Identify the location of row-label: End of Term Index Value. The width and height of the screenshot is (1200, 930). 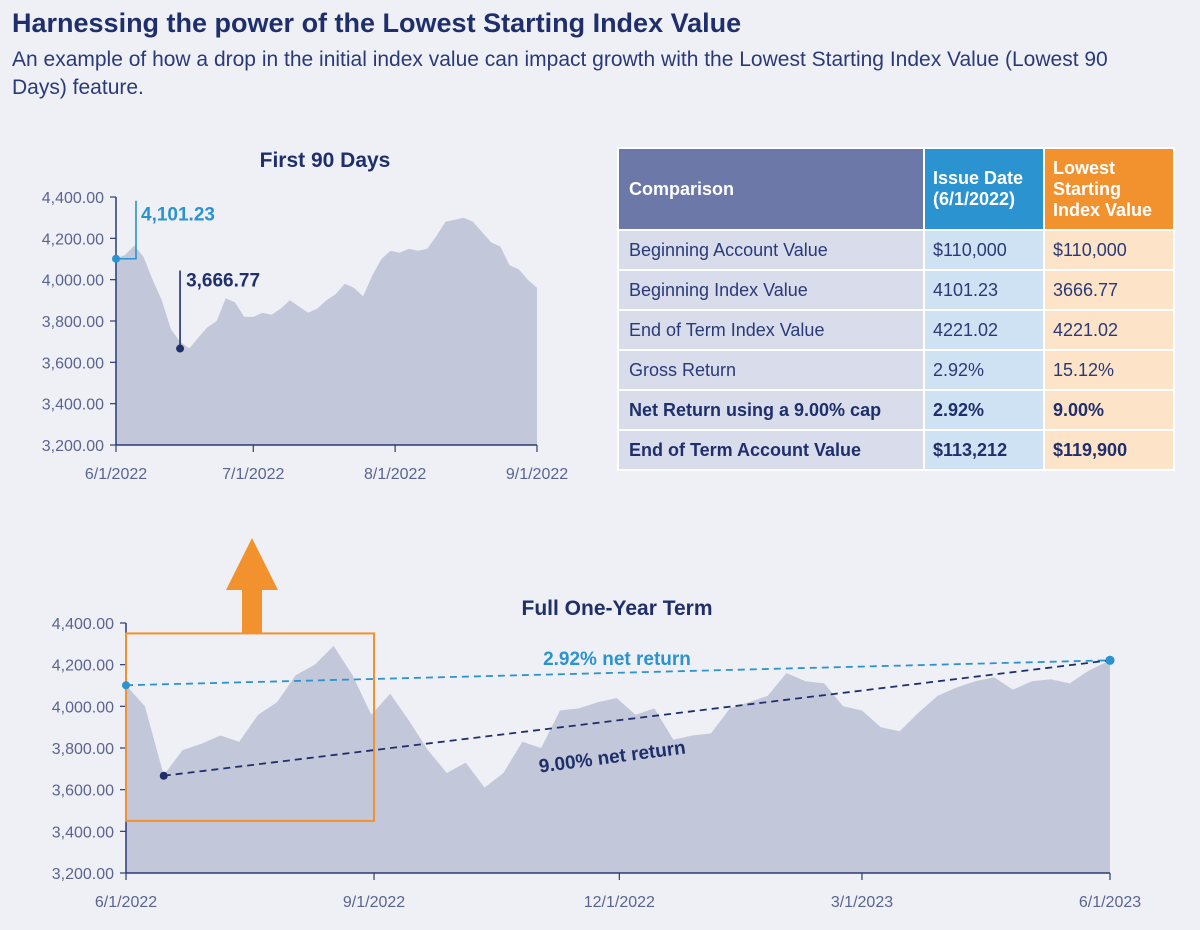
(771, 330).